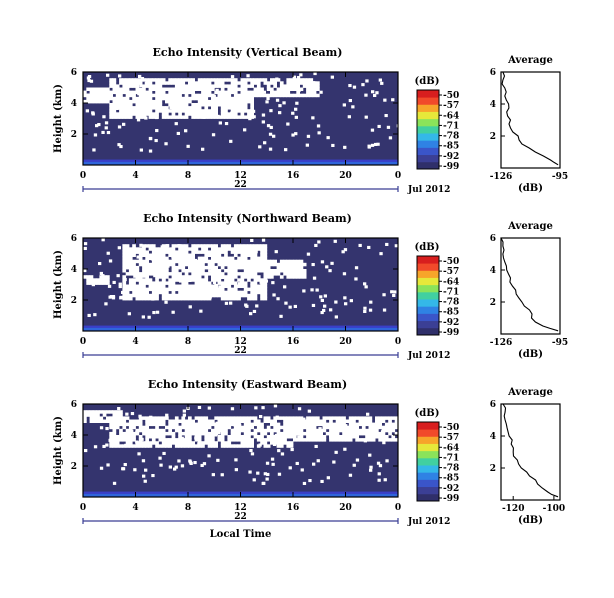 The width and height of the screenshot is (614, 598). Describe the element at coordinates (493, 271) in the screenshot. I see `average-y-tick-label: 4` at that location.